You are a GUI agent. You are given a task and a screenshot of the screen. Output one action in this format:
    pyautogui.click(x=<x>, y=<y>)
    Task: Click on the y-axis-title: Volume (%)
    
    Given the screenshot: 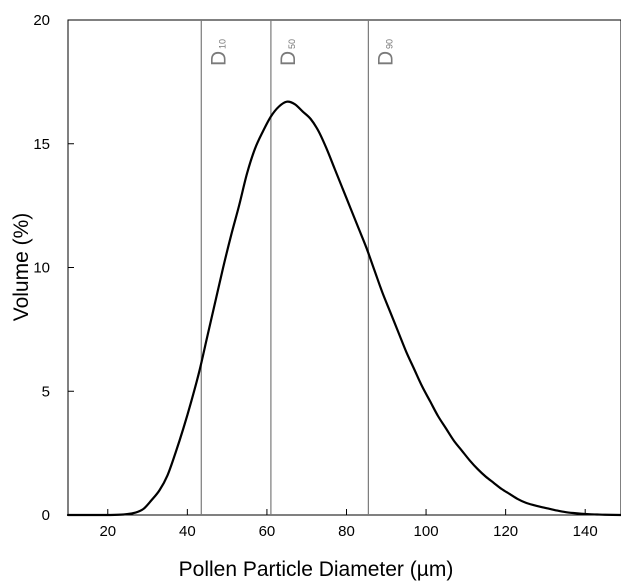 What is the action you would take?
    pyautogui.click(x=21, y=267)
    